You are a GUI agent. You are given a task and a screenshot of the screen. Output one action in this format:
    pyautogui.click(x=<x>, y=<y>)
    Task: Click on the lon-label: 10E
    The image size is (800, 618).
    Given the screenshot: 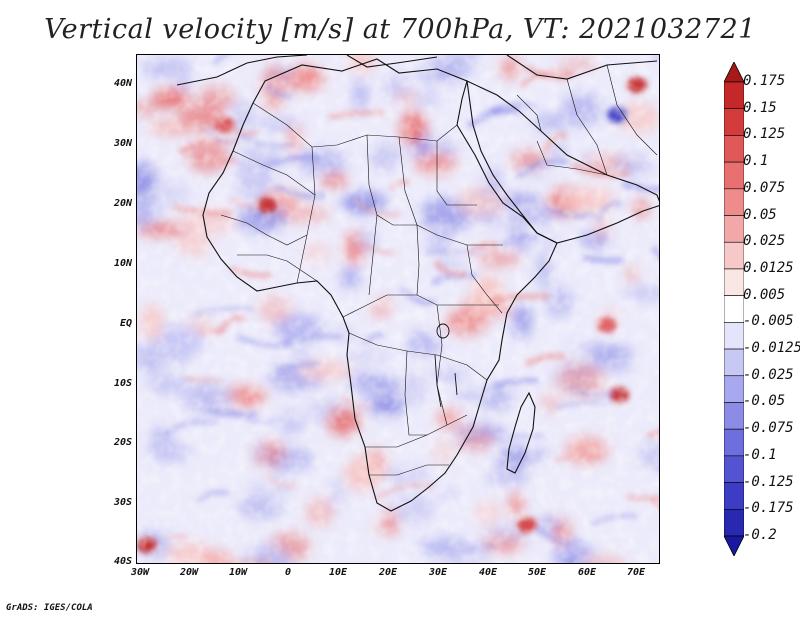 What is the action you would take?
    pyautogui.click(x=338, y=572)
    